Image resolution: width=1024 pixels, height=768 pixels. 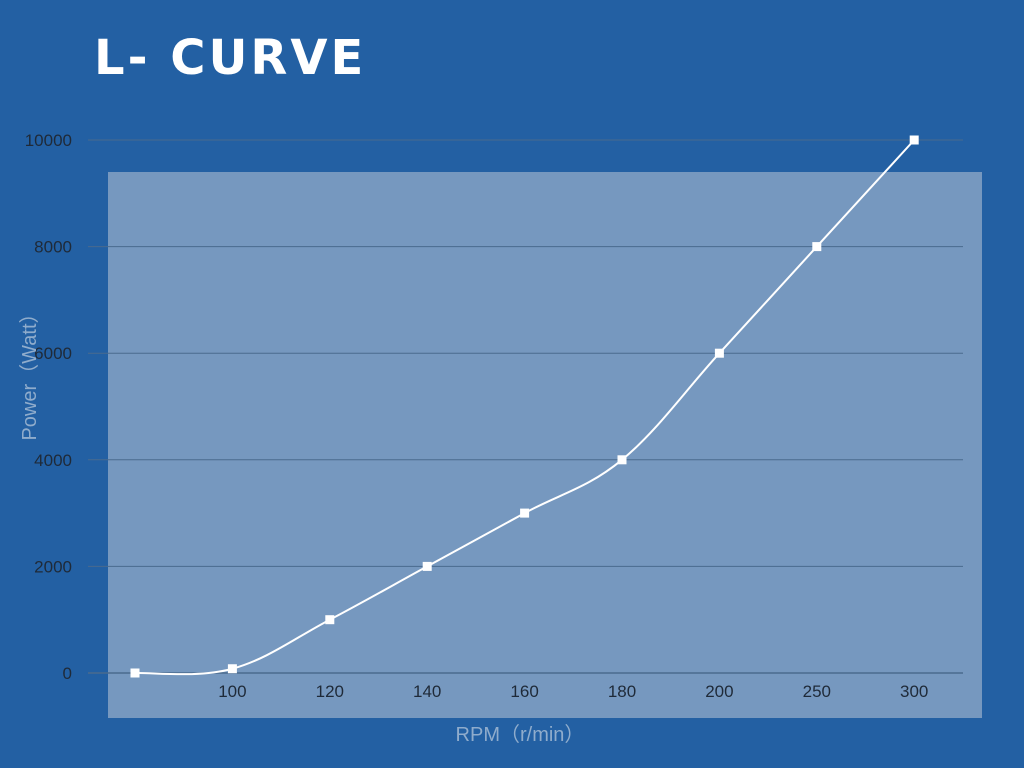 I want to click on x-tick-label: 180, so click(x=622, y=691).